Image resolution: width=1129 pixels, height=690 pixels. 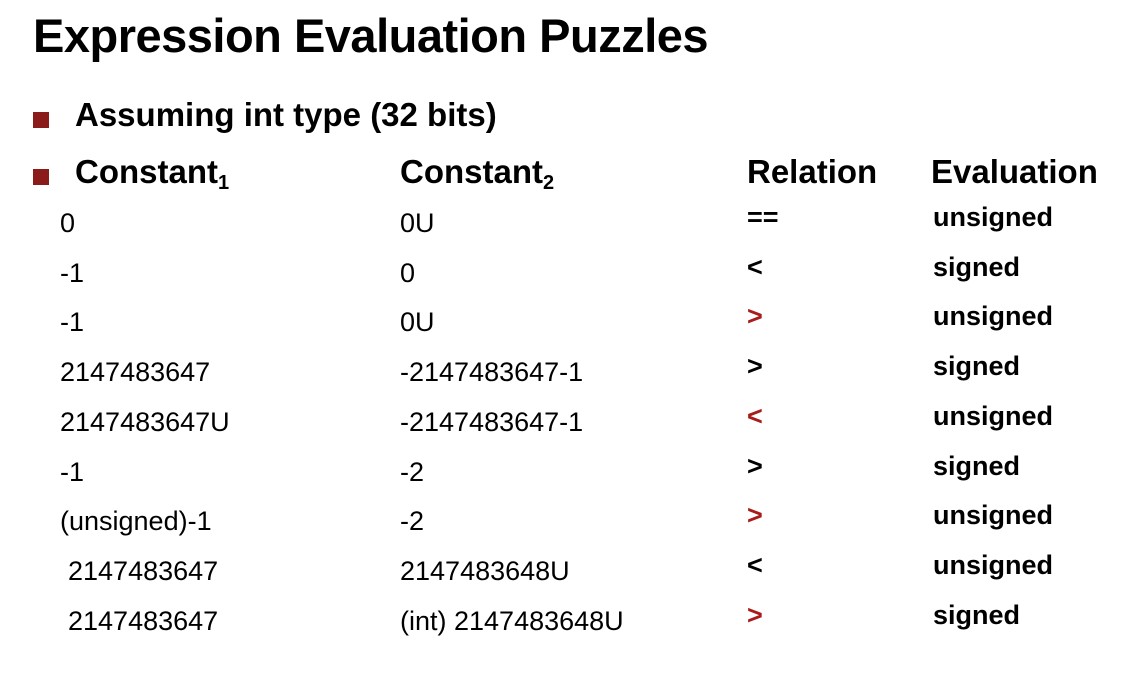 I want to click on cell-constant2: 2147483648U, so click(x=485, y=570).